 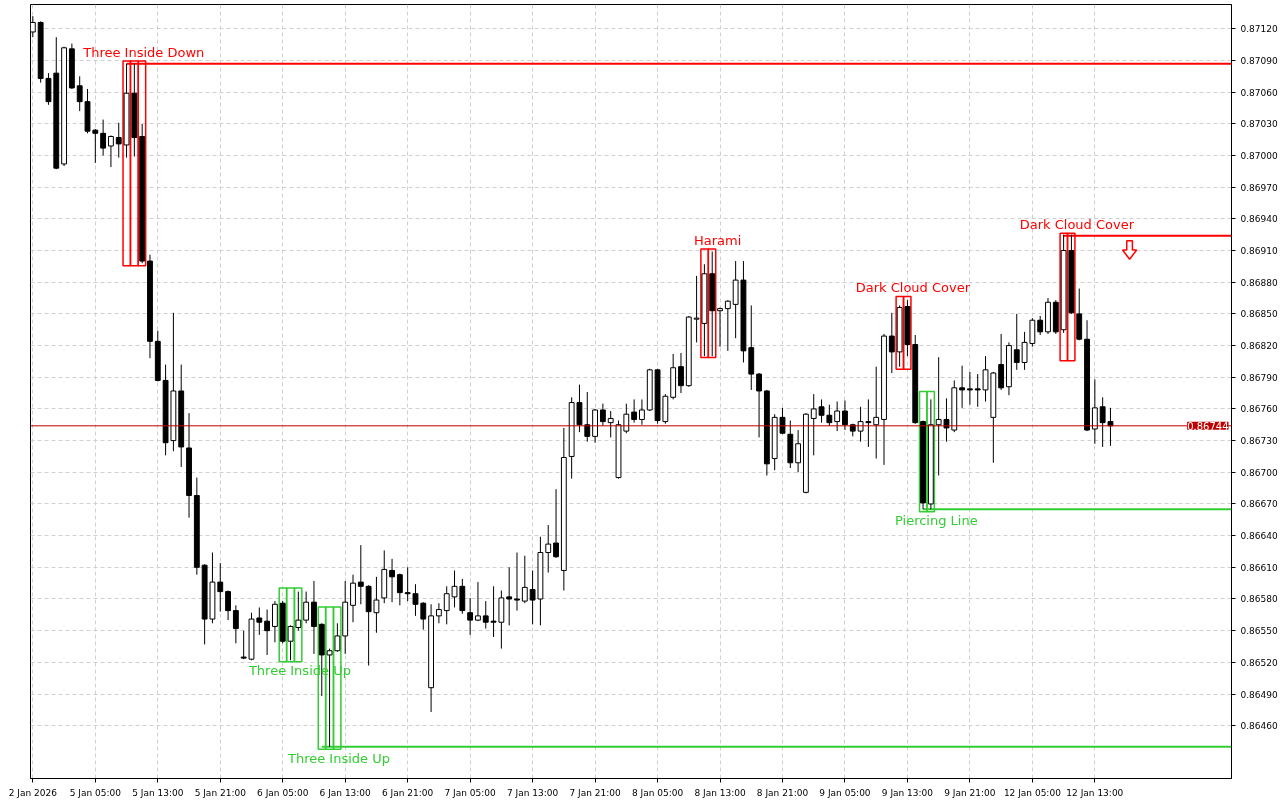 What do you see at coordinates (782, 792) in the screenshot?
I see `x-tick-label: 8 Jan 21:00` at bounding box center [782, 792].